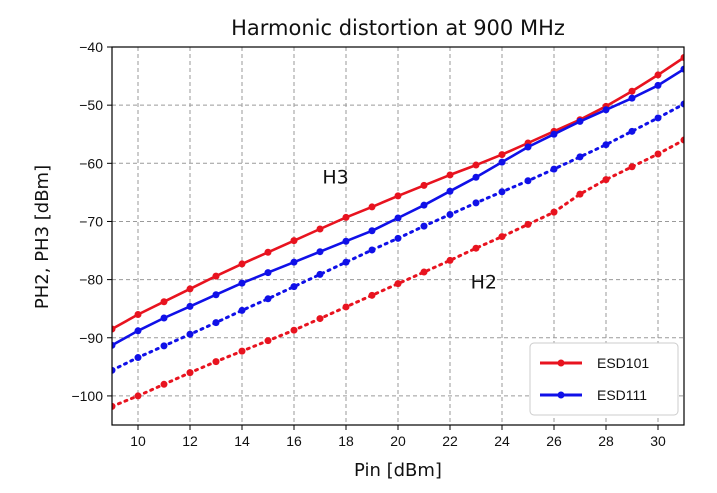  What do you see at coordinates (42, 237) in the screenshot?
I see `y-axis-label: PH2, PH3 [dBm]` at bounding box center [42, 237].